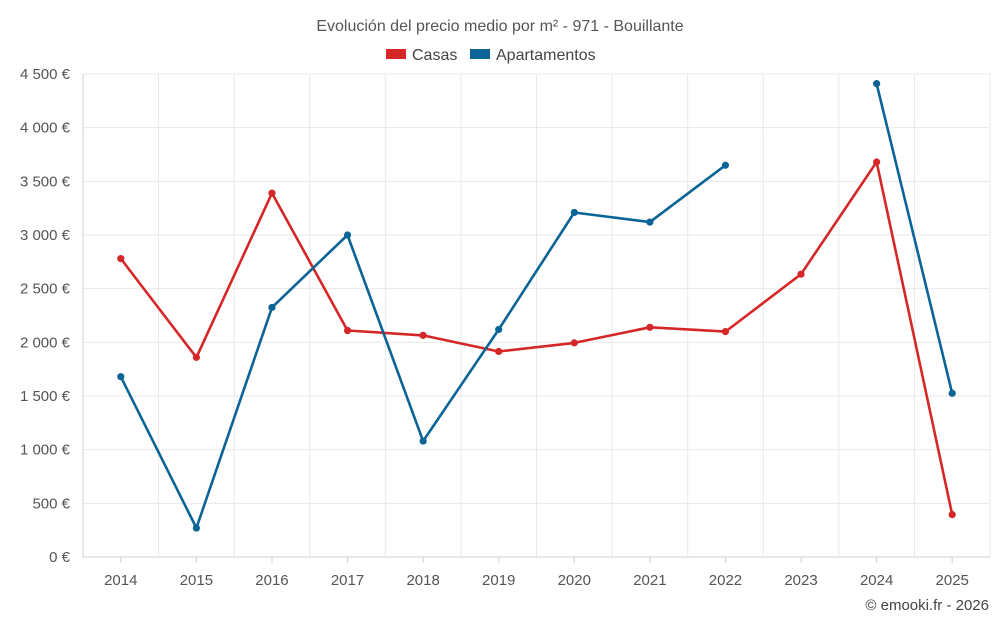 The image size is (1000, 625). Describe the element at coordinates (800, 580) in the screenshot. I see `x-tick-label-2023: 2023` at that location.